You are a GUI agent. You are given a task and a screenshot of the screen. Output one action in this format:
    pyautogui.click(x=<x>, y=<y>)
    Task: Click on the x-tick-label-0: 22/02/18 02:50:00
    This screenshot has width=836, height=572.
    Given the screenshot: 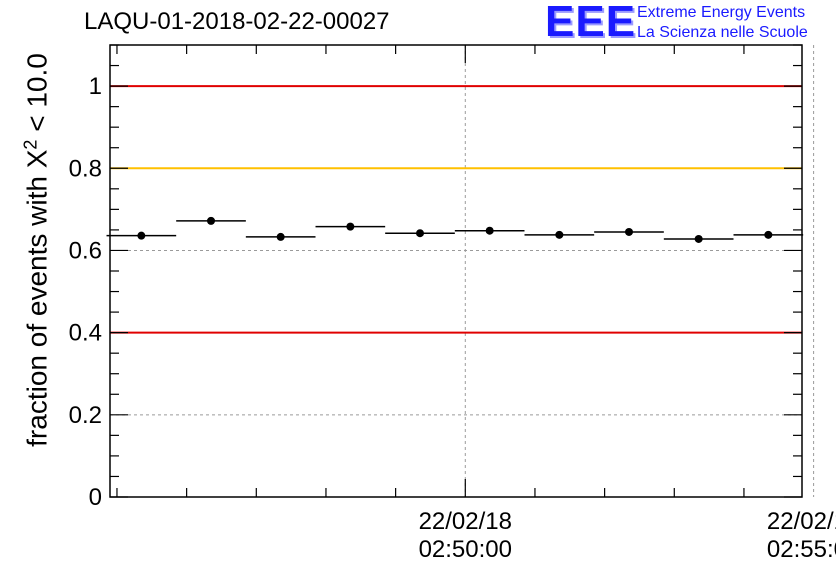 What is the action you would take?
    pyautogui.click(x=465, y=536)
    